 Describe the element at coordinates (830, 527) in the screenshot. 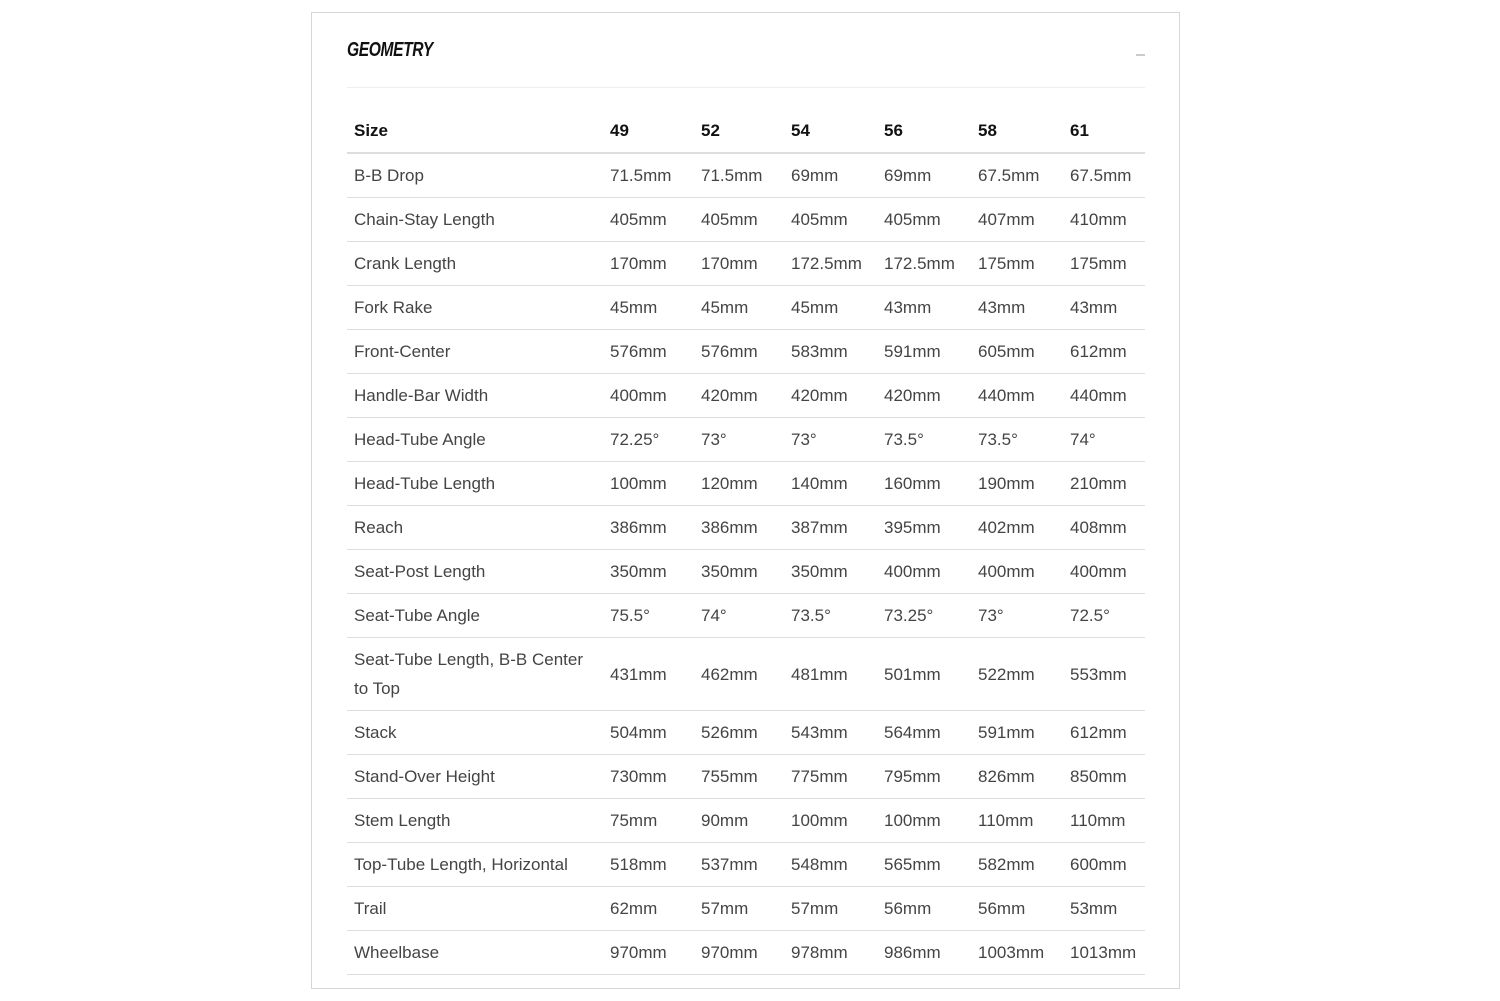

I see `cell-value: 387mm` at that location.